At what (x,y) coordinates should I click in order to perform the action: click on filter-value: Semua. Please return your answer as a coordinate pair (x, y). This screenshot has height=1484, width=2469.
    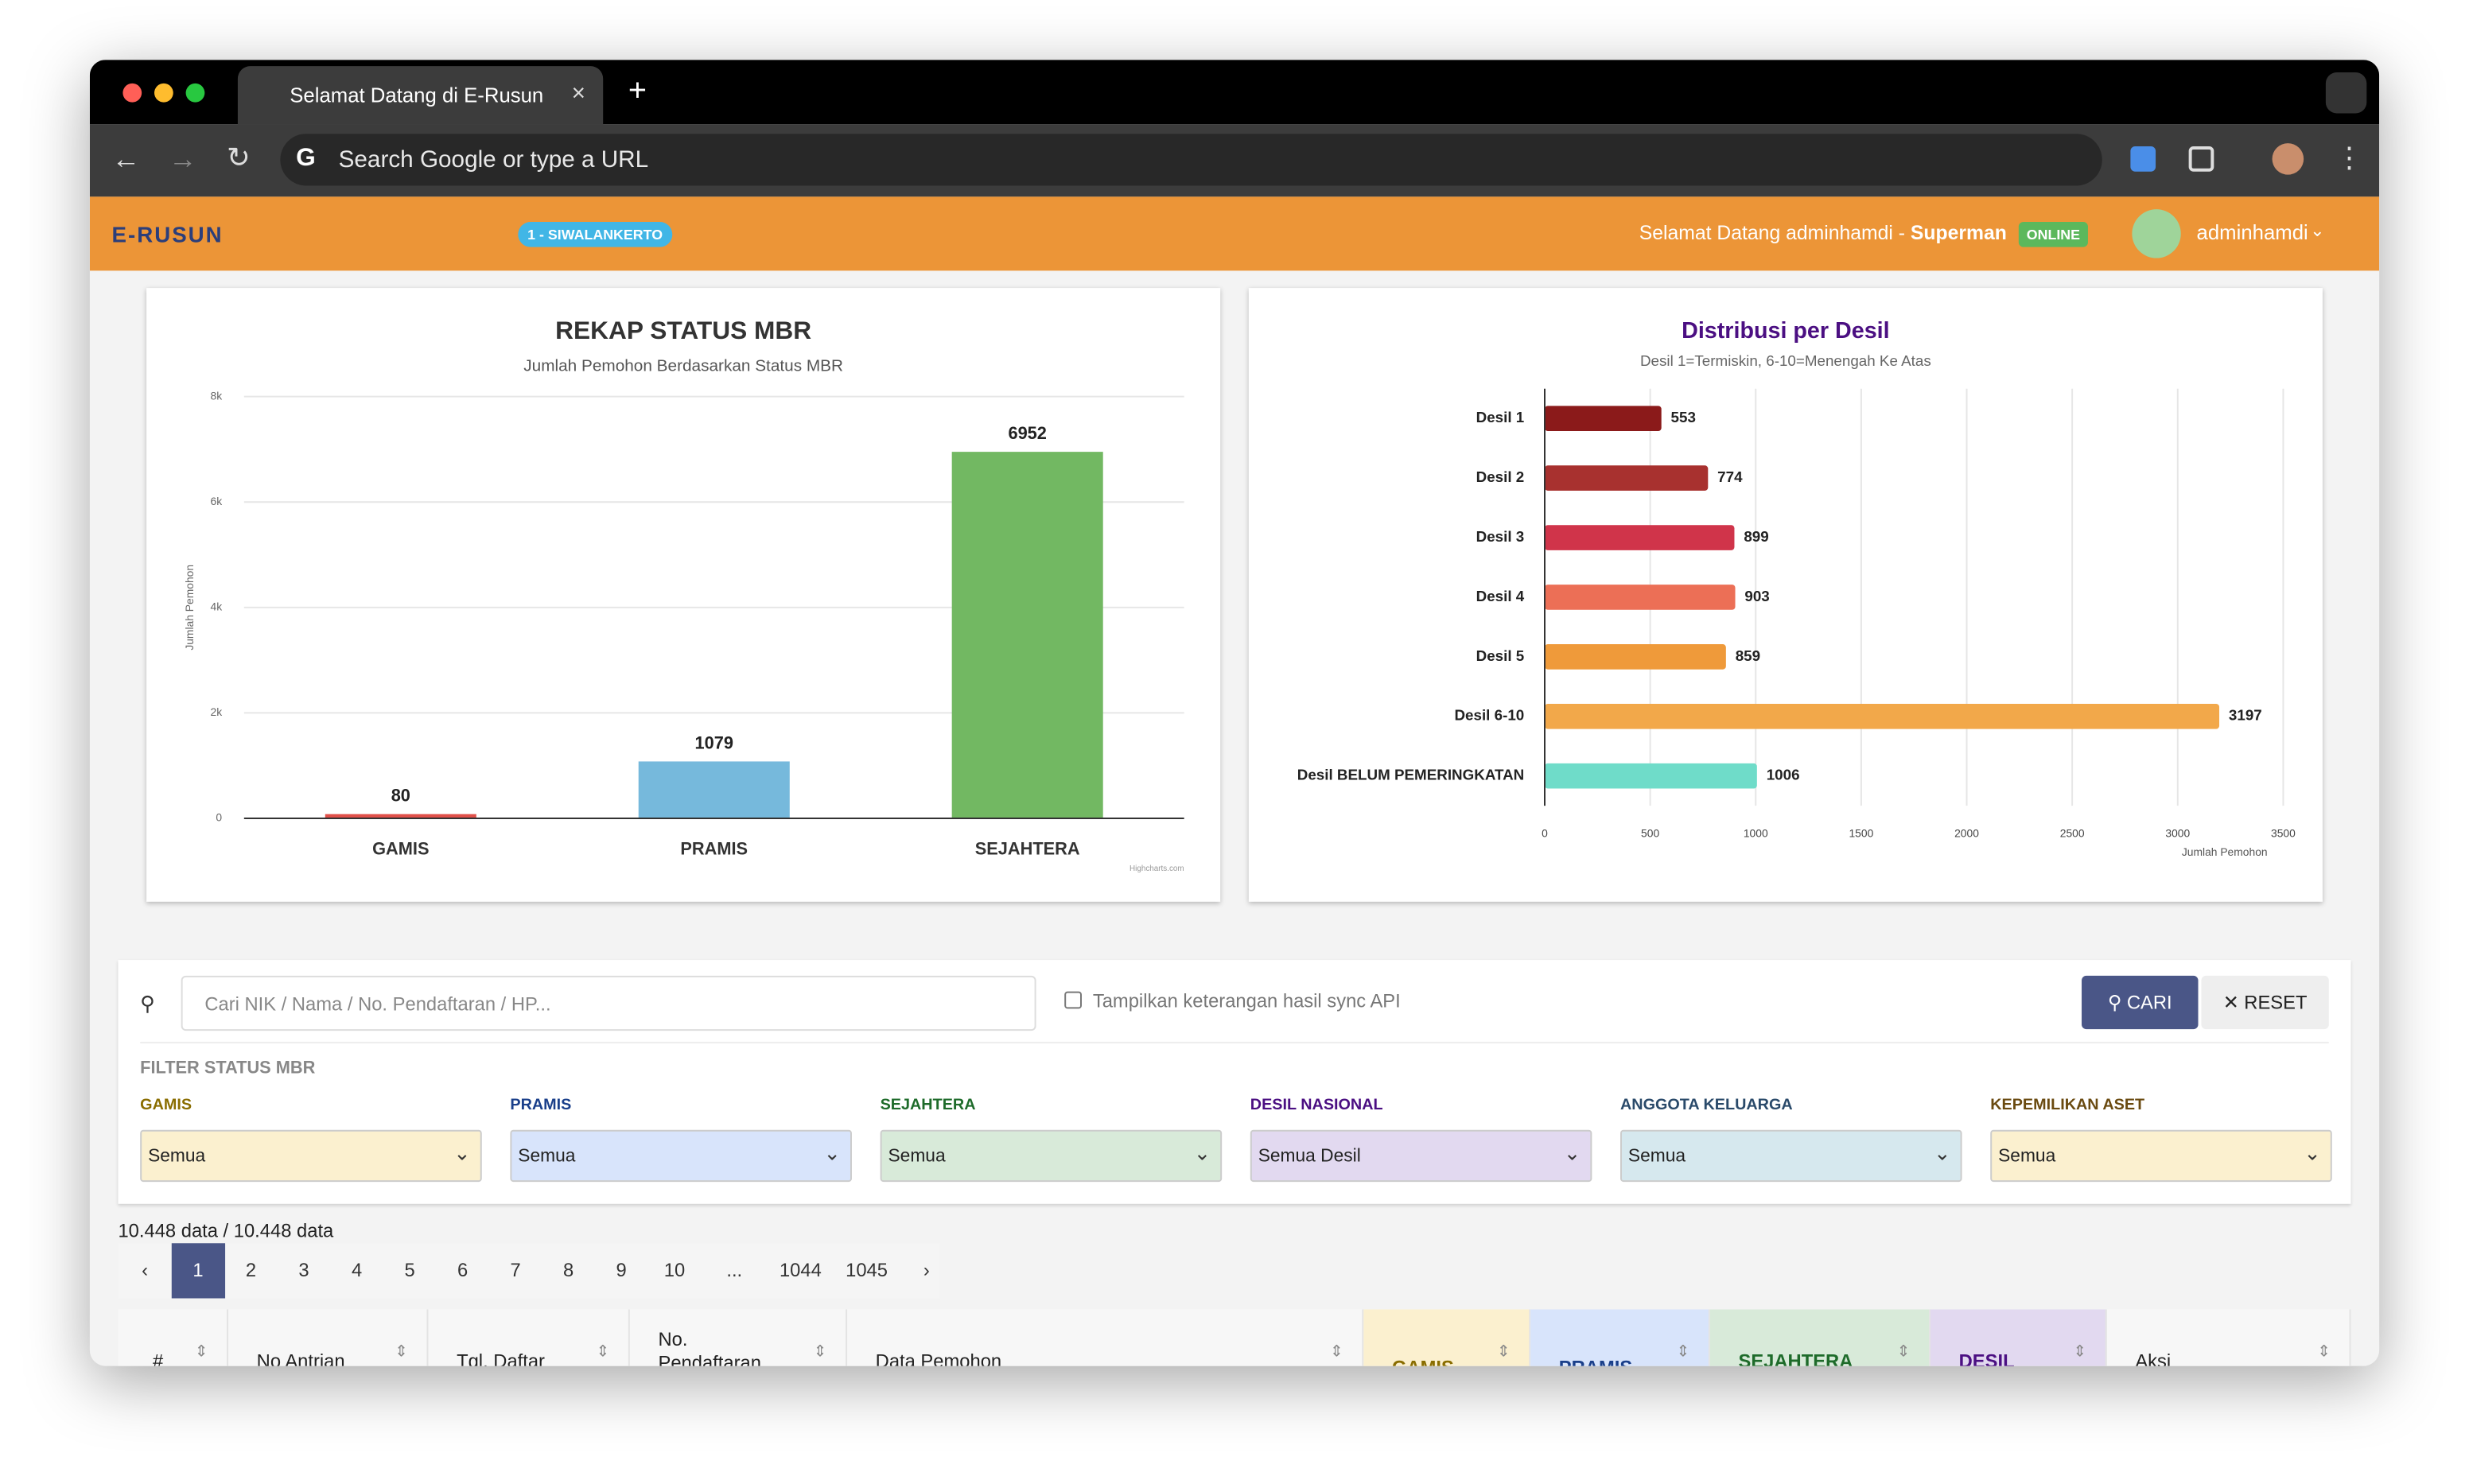
    Looking at the image, I should click on (2027, 1157).